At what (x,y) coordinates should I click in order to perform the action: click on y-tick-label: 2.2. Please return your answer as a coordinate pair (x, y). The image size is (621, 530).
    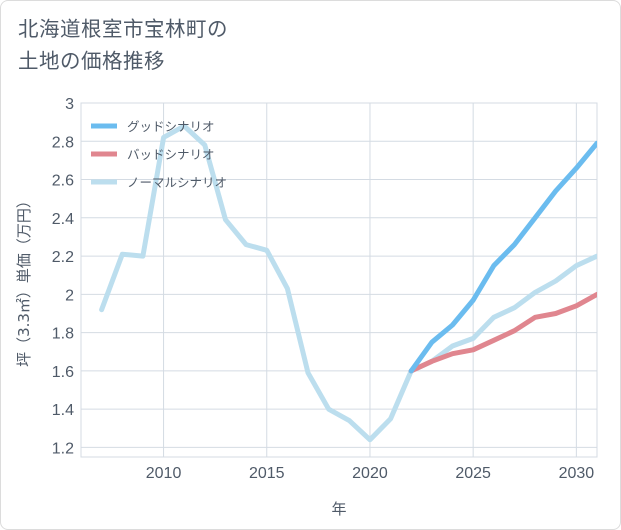
    Looking at the image, I should click on (63, 257).